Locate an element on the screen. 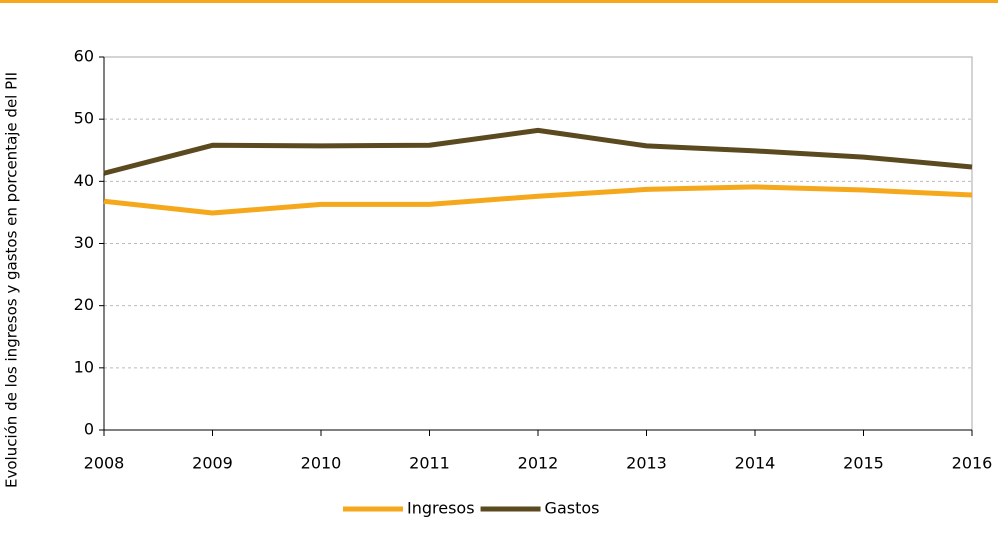 This screenshot has height=543, width=998. x-tick-label: 2011 is located at coordinates (429, 463).